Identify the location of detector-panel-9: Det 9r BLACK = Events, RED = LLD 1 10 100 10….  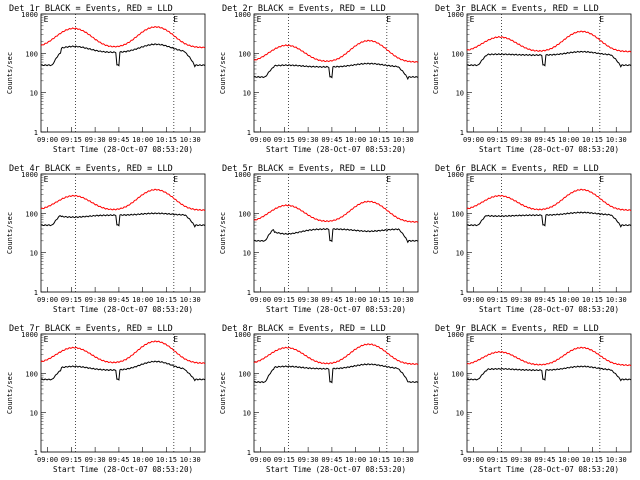
(532, 400).